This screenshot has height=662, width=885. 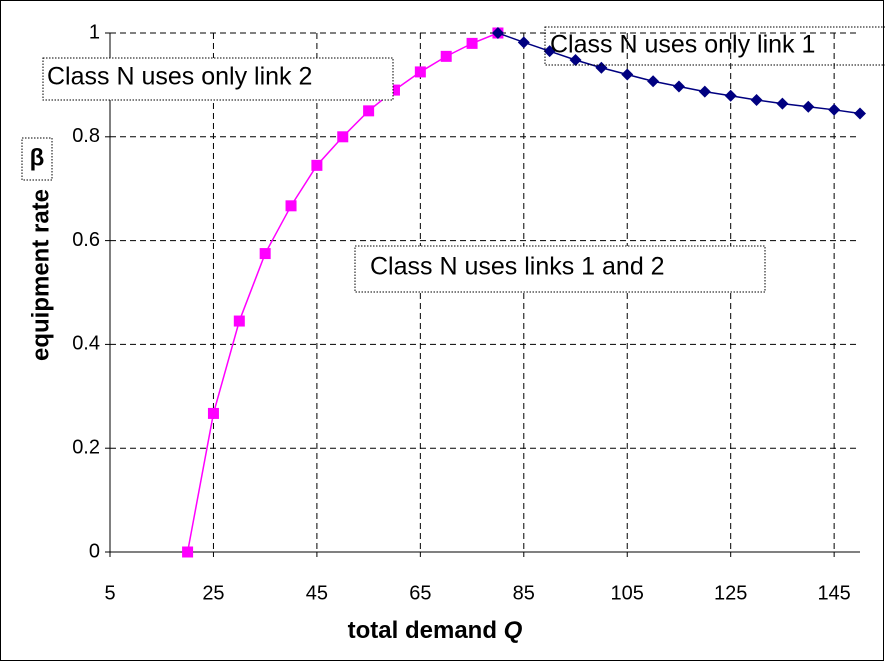 What do you see at coordinates (513, 630) in the screenshot?
I see `x-axis-title-var: Q` at bounding box center [513, 630].